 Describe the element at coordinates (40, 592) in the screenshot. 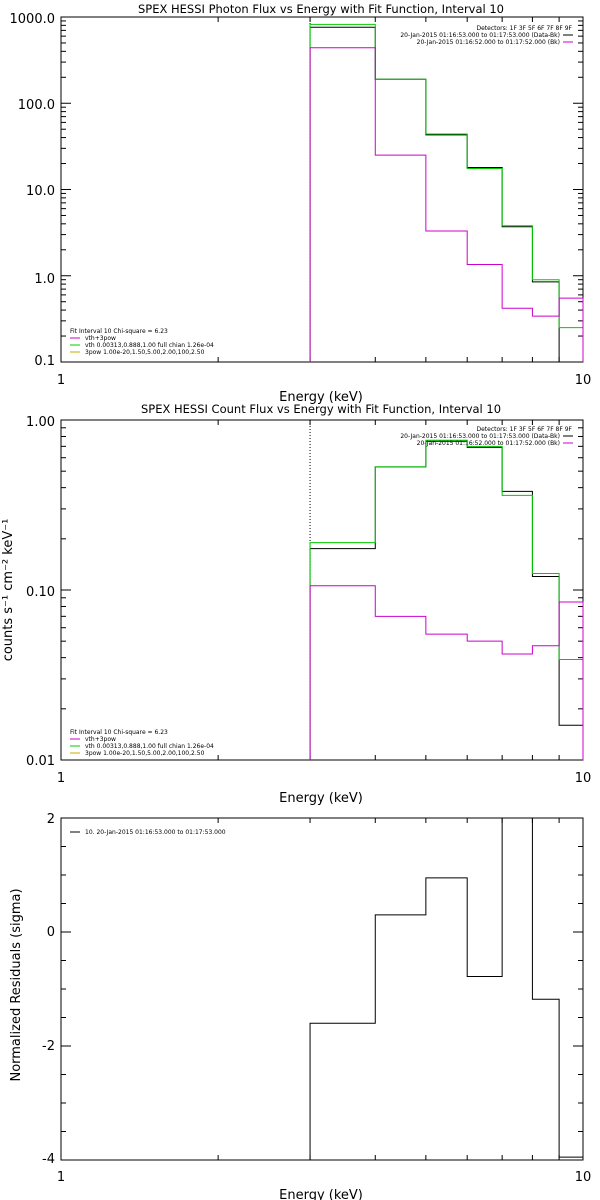

I see `count-flux-y-tick-label-0.10: 0.10` at that location.